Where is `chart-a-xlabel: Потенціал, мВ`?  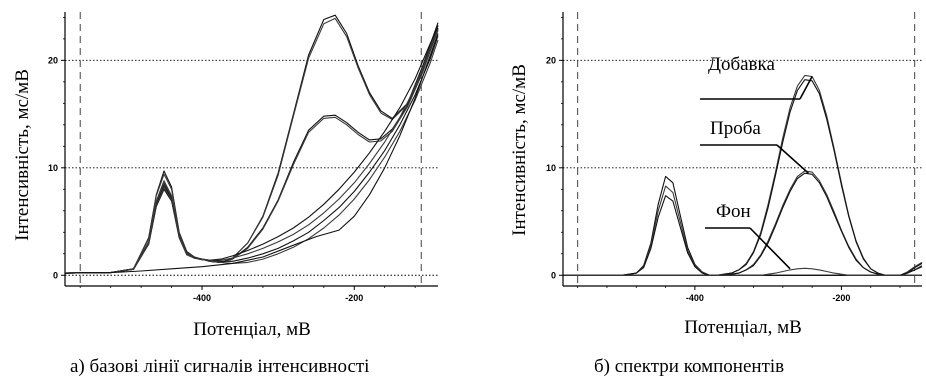 chart-a-xlabel: Потенціал, мВ is located at coordinates (252, 329).